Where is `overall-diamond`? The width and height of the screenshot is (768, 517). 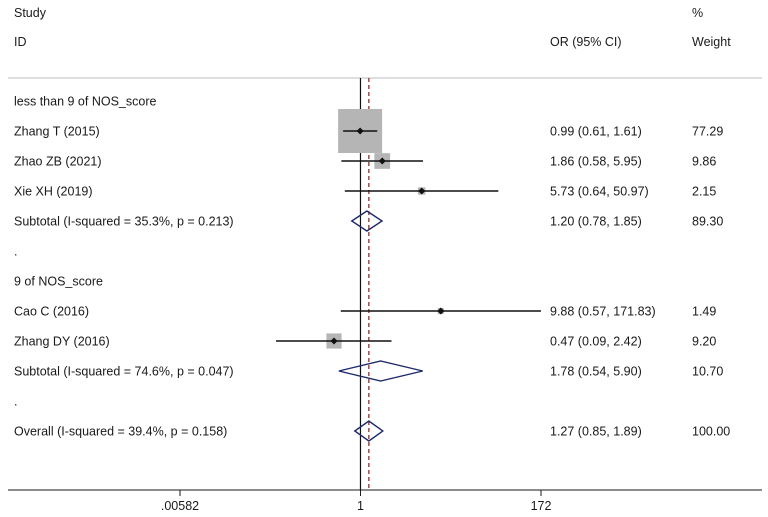 overall-diamond is located at coordinates (369, 431).